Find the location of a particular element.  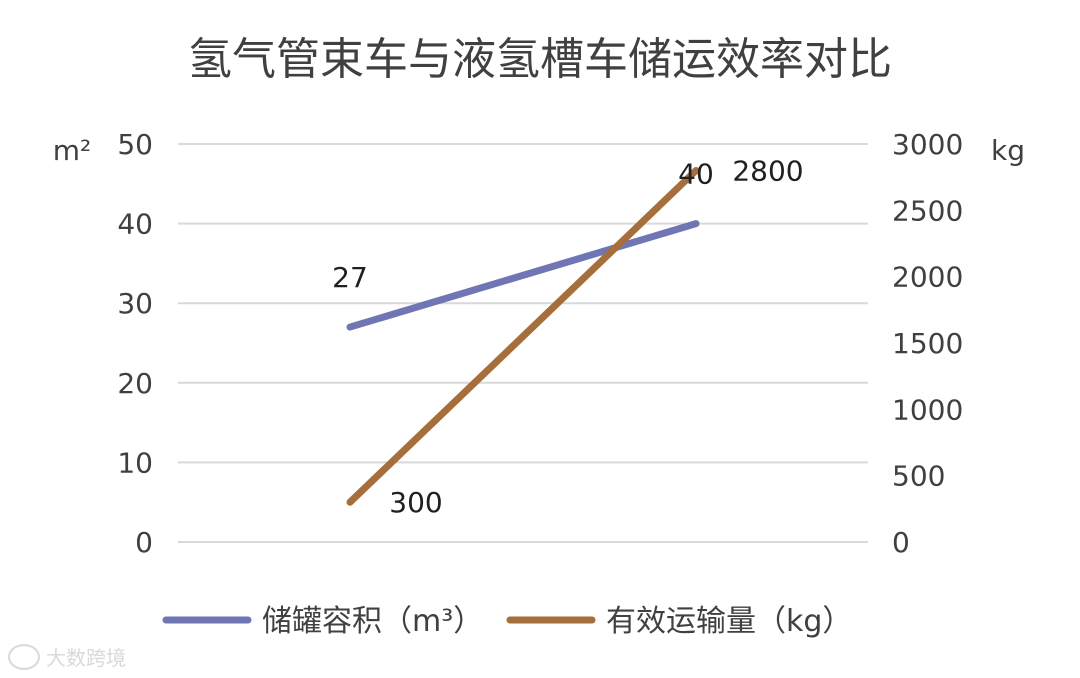

left-tick-label: 30 is located at coordinates (135, 303).